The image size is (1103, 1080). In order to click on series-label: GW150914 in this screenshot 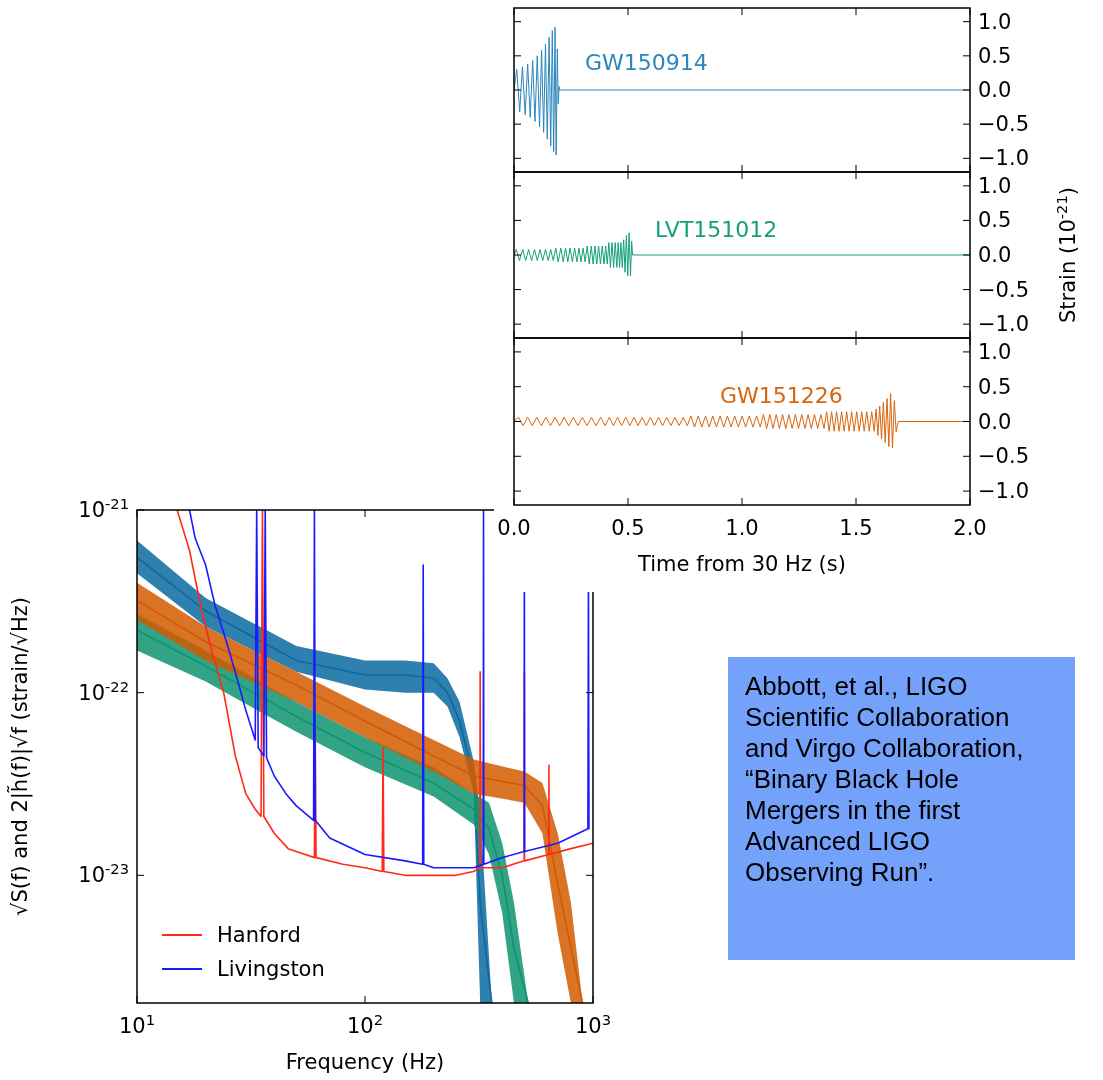, I will do `click(646, 62)`.